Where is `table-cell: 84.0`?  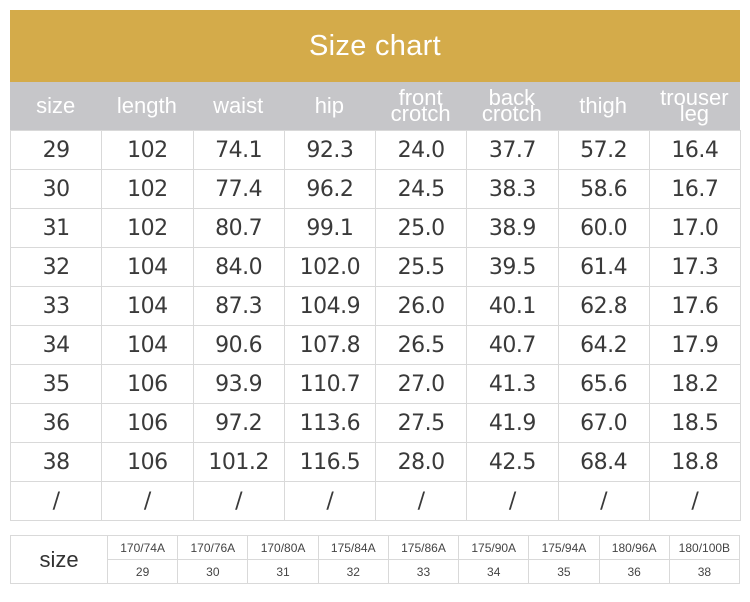
table-cell: 84.0 is located at coordinates (238, 267).